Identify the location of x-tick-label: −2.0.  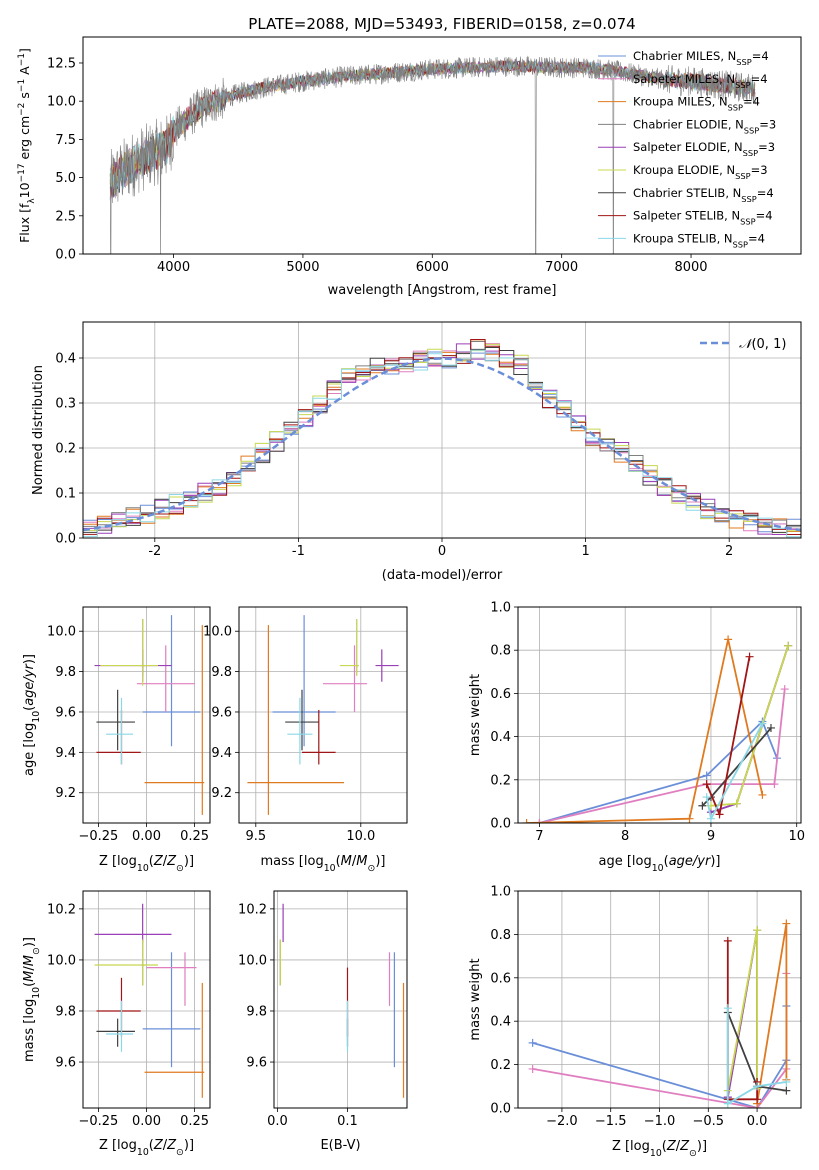
(562, 1121).